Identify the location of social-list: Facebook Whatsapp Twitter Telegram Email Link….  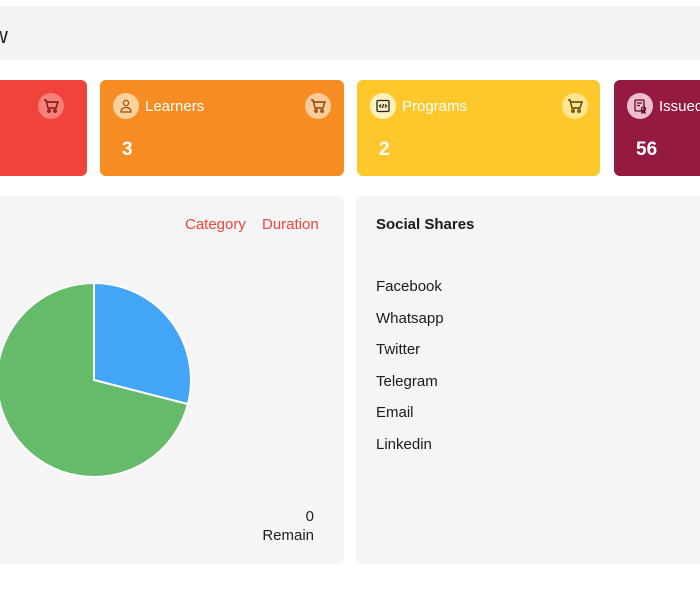
(410, 372).